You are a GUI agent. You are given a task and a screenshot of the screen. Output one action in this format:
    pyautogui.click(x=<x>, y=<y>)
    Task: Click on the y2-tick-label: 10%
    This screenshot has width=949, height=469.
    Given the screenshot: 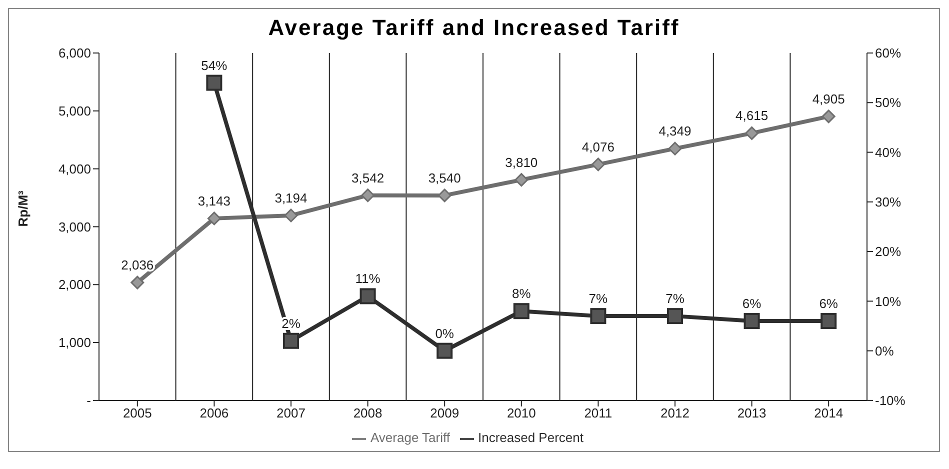 What is the action you would take?
    pyautogui.click(x=888, y=301)
    